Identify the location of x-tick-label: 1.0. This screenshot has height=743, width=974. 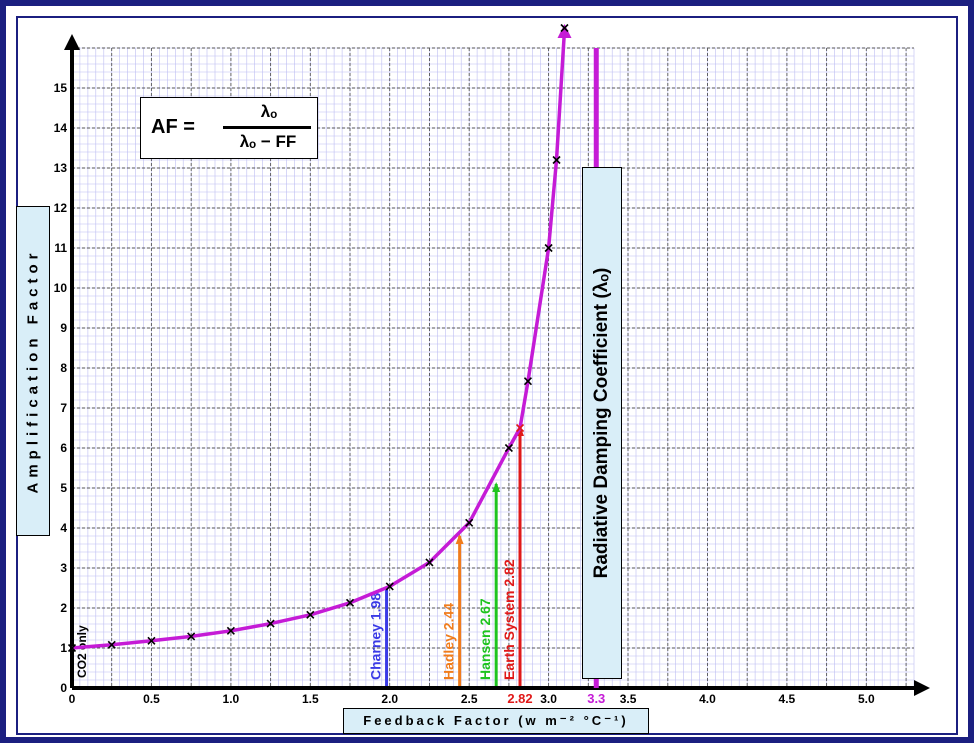
(231, 699).